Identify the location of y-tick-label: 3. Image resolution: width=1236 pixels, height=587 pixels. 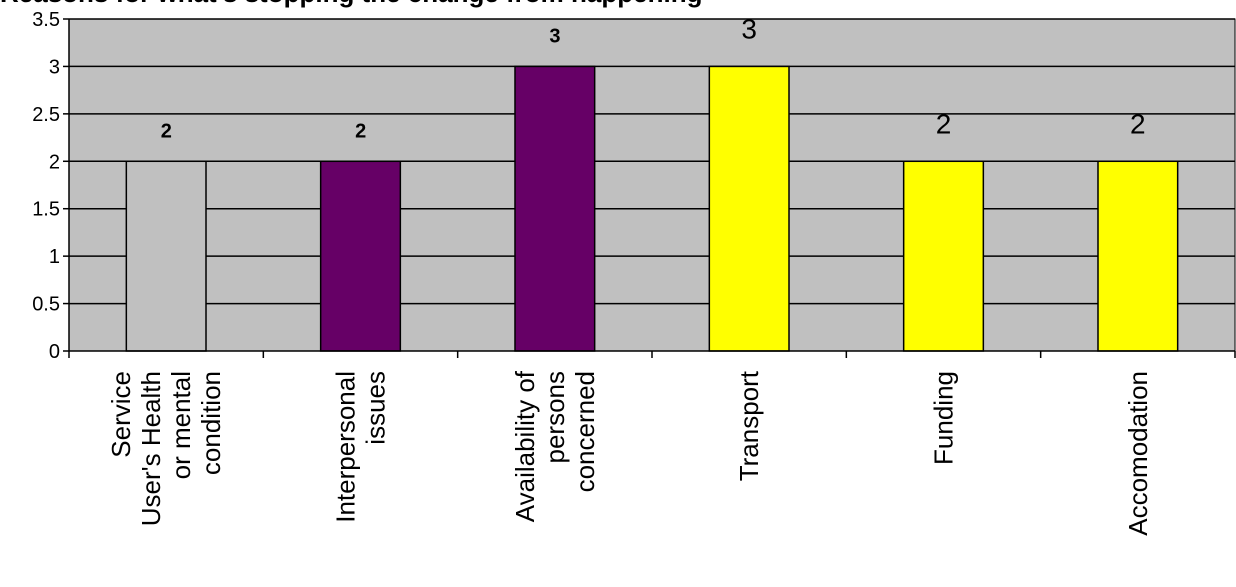
(54, 67).